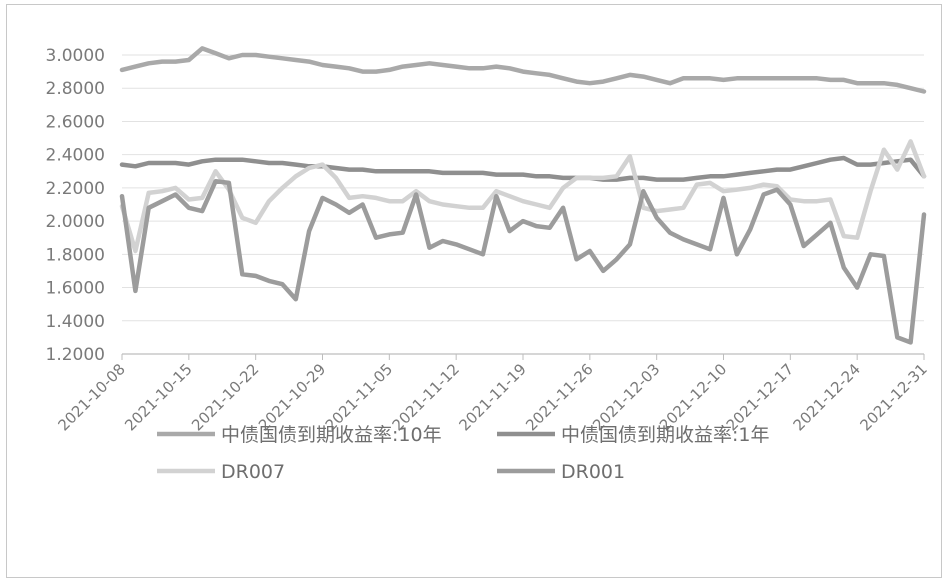 This screenshot has height=584, width=950. I want to click on x-tick-label: 2021-12-24, so click(827, 397).